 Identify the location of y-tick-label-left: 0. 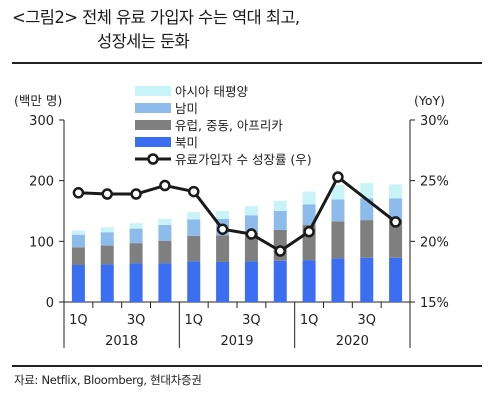
(50, 303).